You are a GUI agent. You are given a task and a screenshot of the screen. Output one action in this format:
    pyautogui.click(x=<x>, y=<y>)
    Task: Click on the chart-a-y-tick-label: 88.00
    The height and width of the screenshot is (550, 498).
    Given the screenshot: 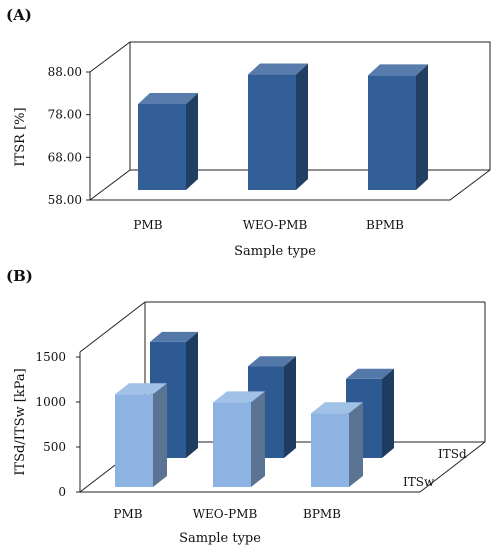 What is the action you would take?
    pyautogui.click(x=65, y=72)
    